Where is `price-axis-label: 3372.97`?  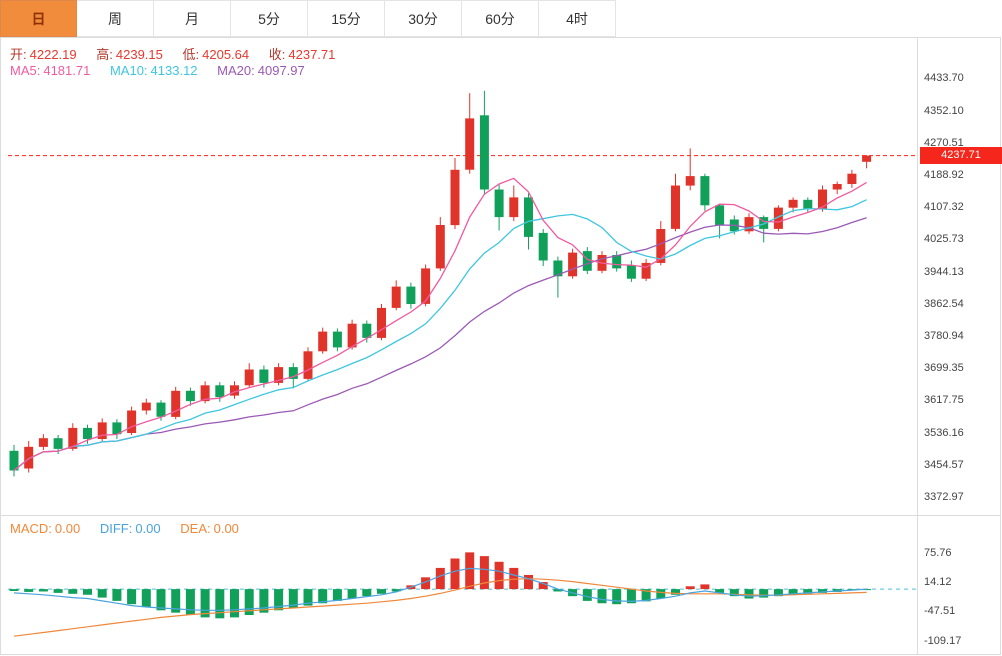
price-axis-label: 3372.97 is located at coordinates (944, 496).